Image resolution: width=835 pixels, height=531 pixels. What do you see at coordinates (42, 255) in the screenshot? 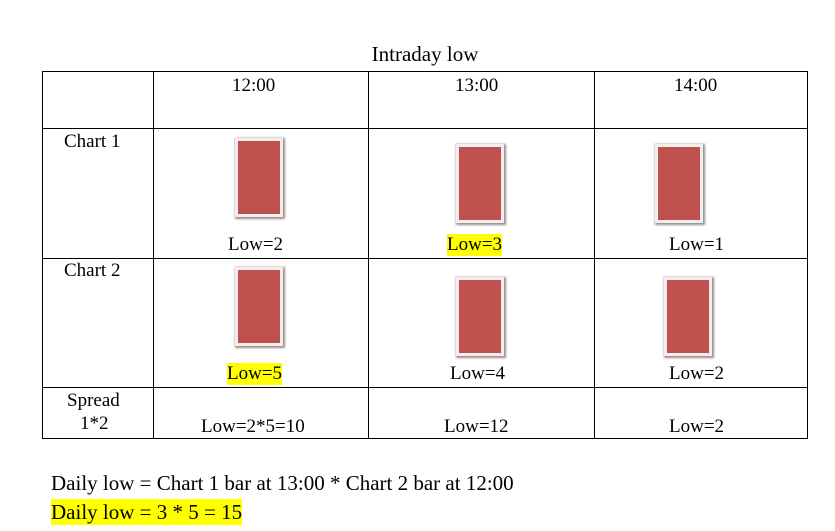
I see `table-border-left` at bounding box center [42, 255].